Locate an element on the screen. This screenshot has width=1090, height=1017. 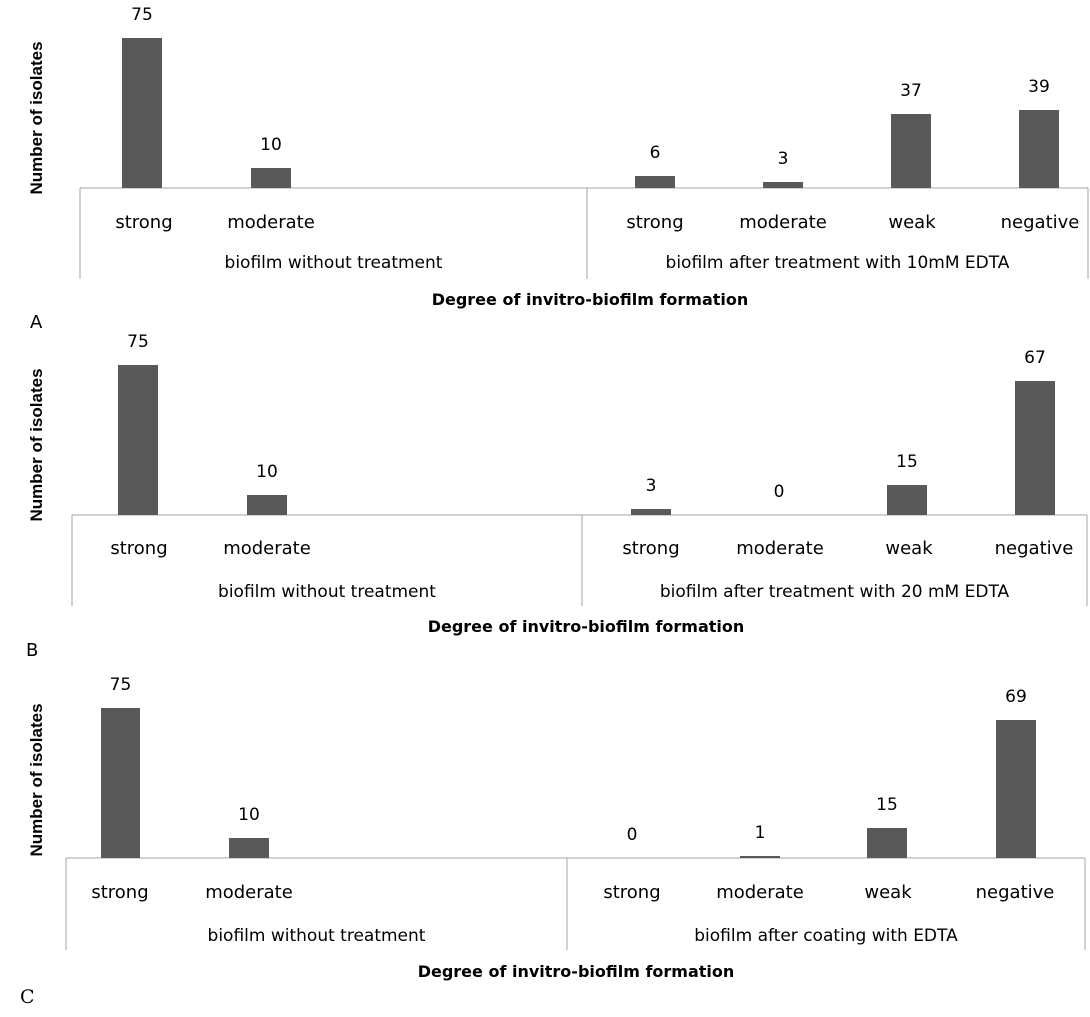
data-label: 39 is located at coordinates (1039, 87).